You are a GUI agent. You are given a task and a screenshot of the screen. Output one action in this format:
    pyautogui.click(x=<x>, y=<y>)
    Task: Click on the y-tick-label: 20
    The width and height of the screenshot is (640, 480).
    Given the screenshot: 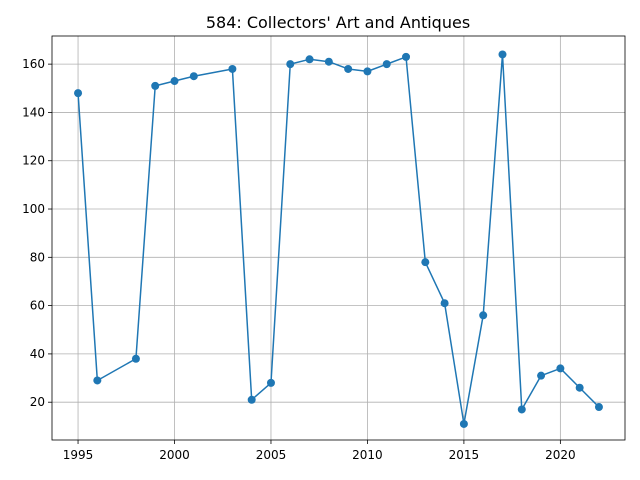 What is the action you would take?
    pyautogui.click(x=37, y=402)
    